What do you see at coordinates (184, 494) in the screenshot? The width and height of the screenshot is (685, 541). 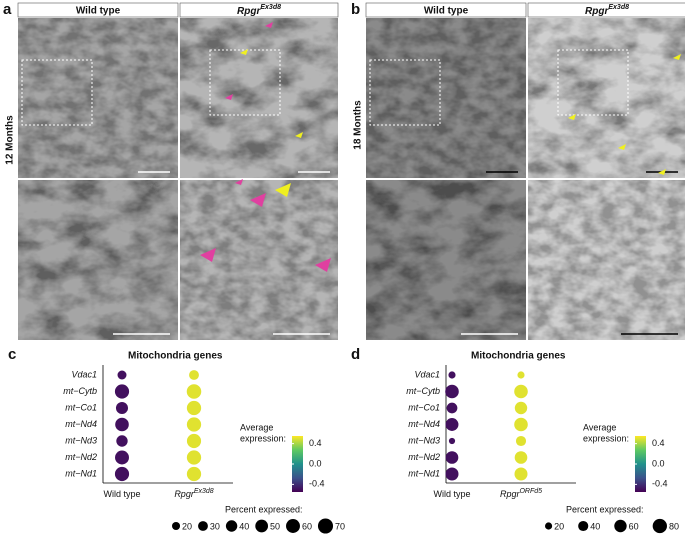 I see `category: Rpgr` at bounding box center [184, 494].